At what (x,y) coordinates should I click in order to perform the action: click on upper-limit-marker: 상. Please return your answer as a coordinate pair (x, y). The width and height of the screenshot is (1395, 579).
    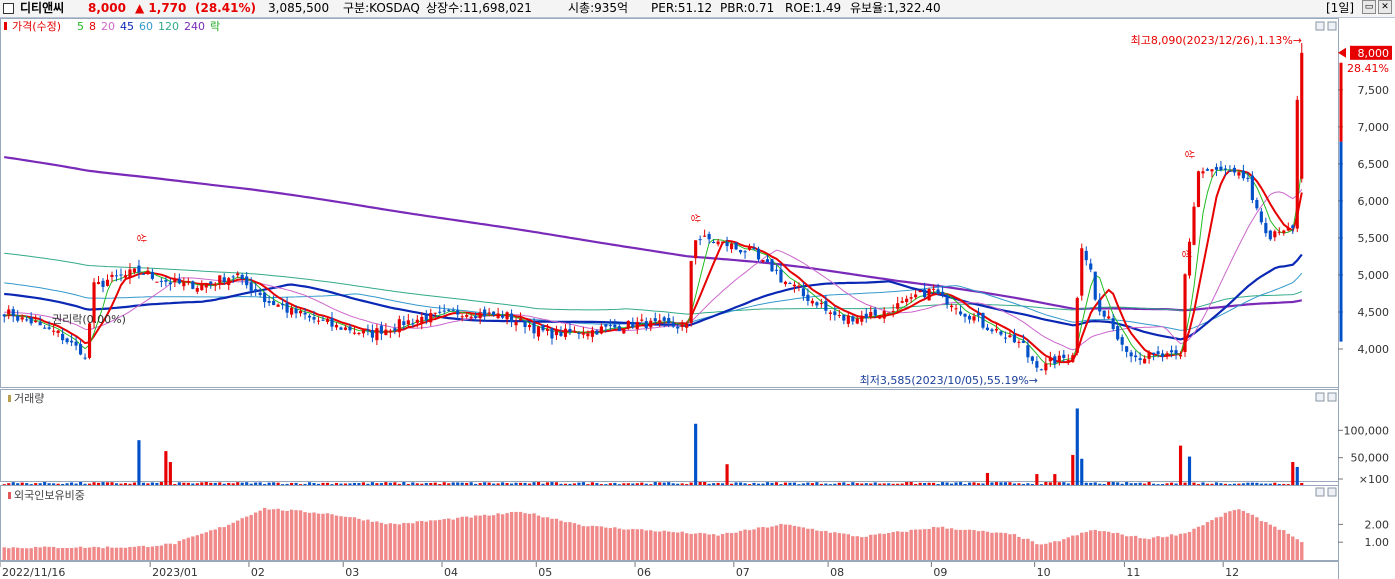
    Looking at the image, I should click on (1186, 253).